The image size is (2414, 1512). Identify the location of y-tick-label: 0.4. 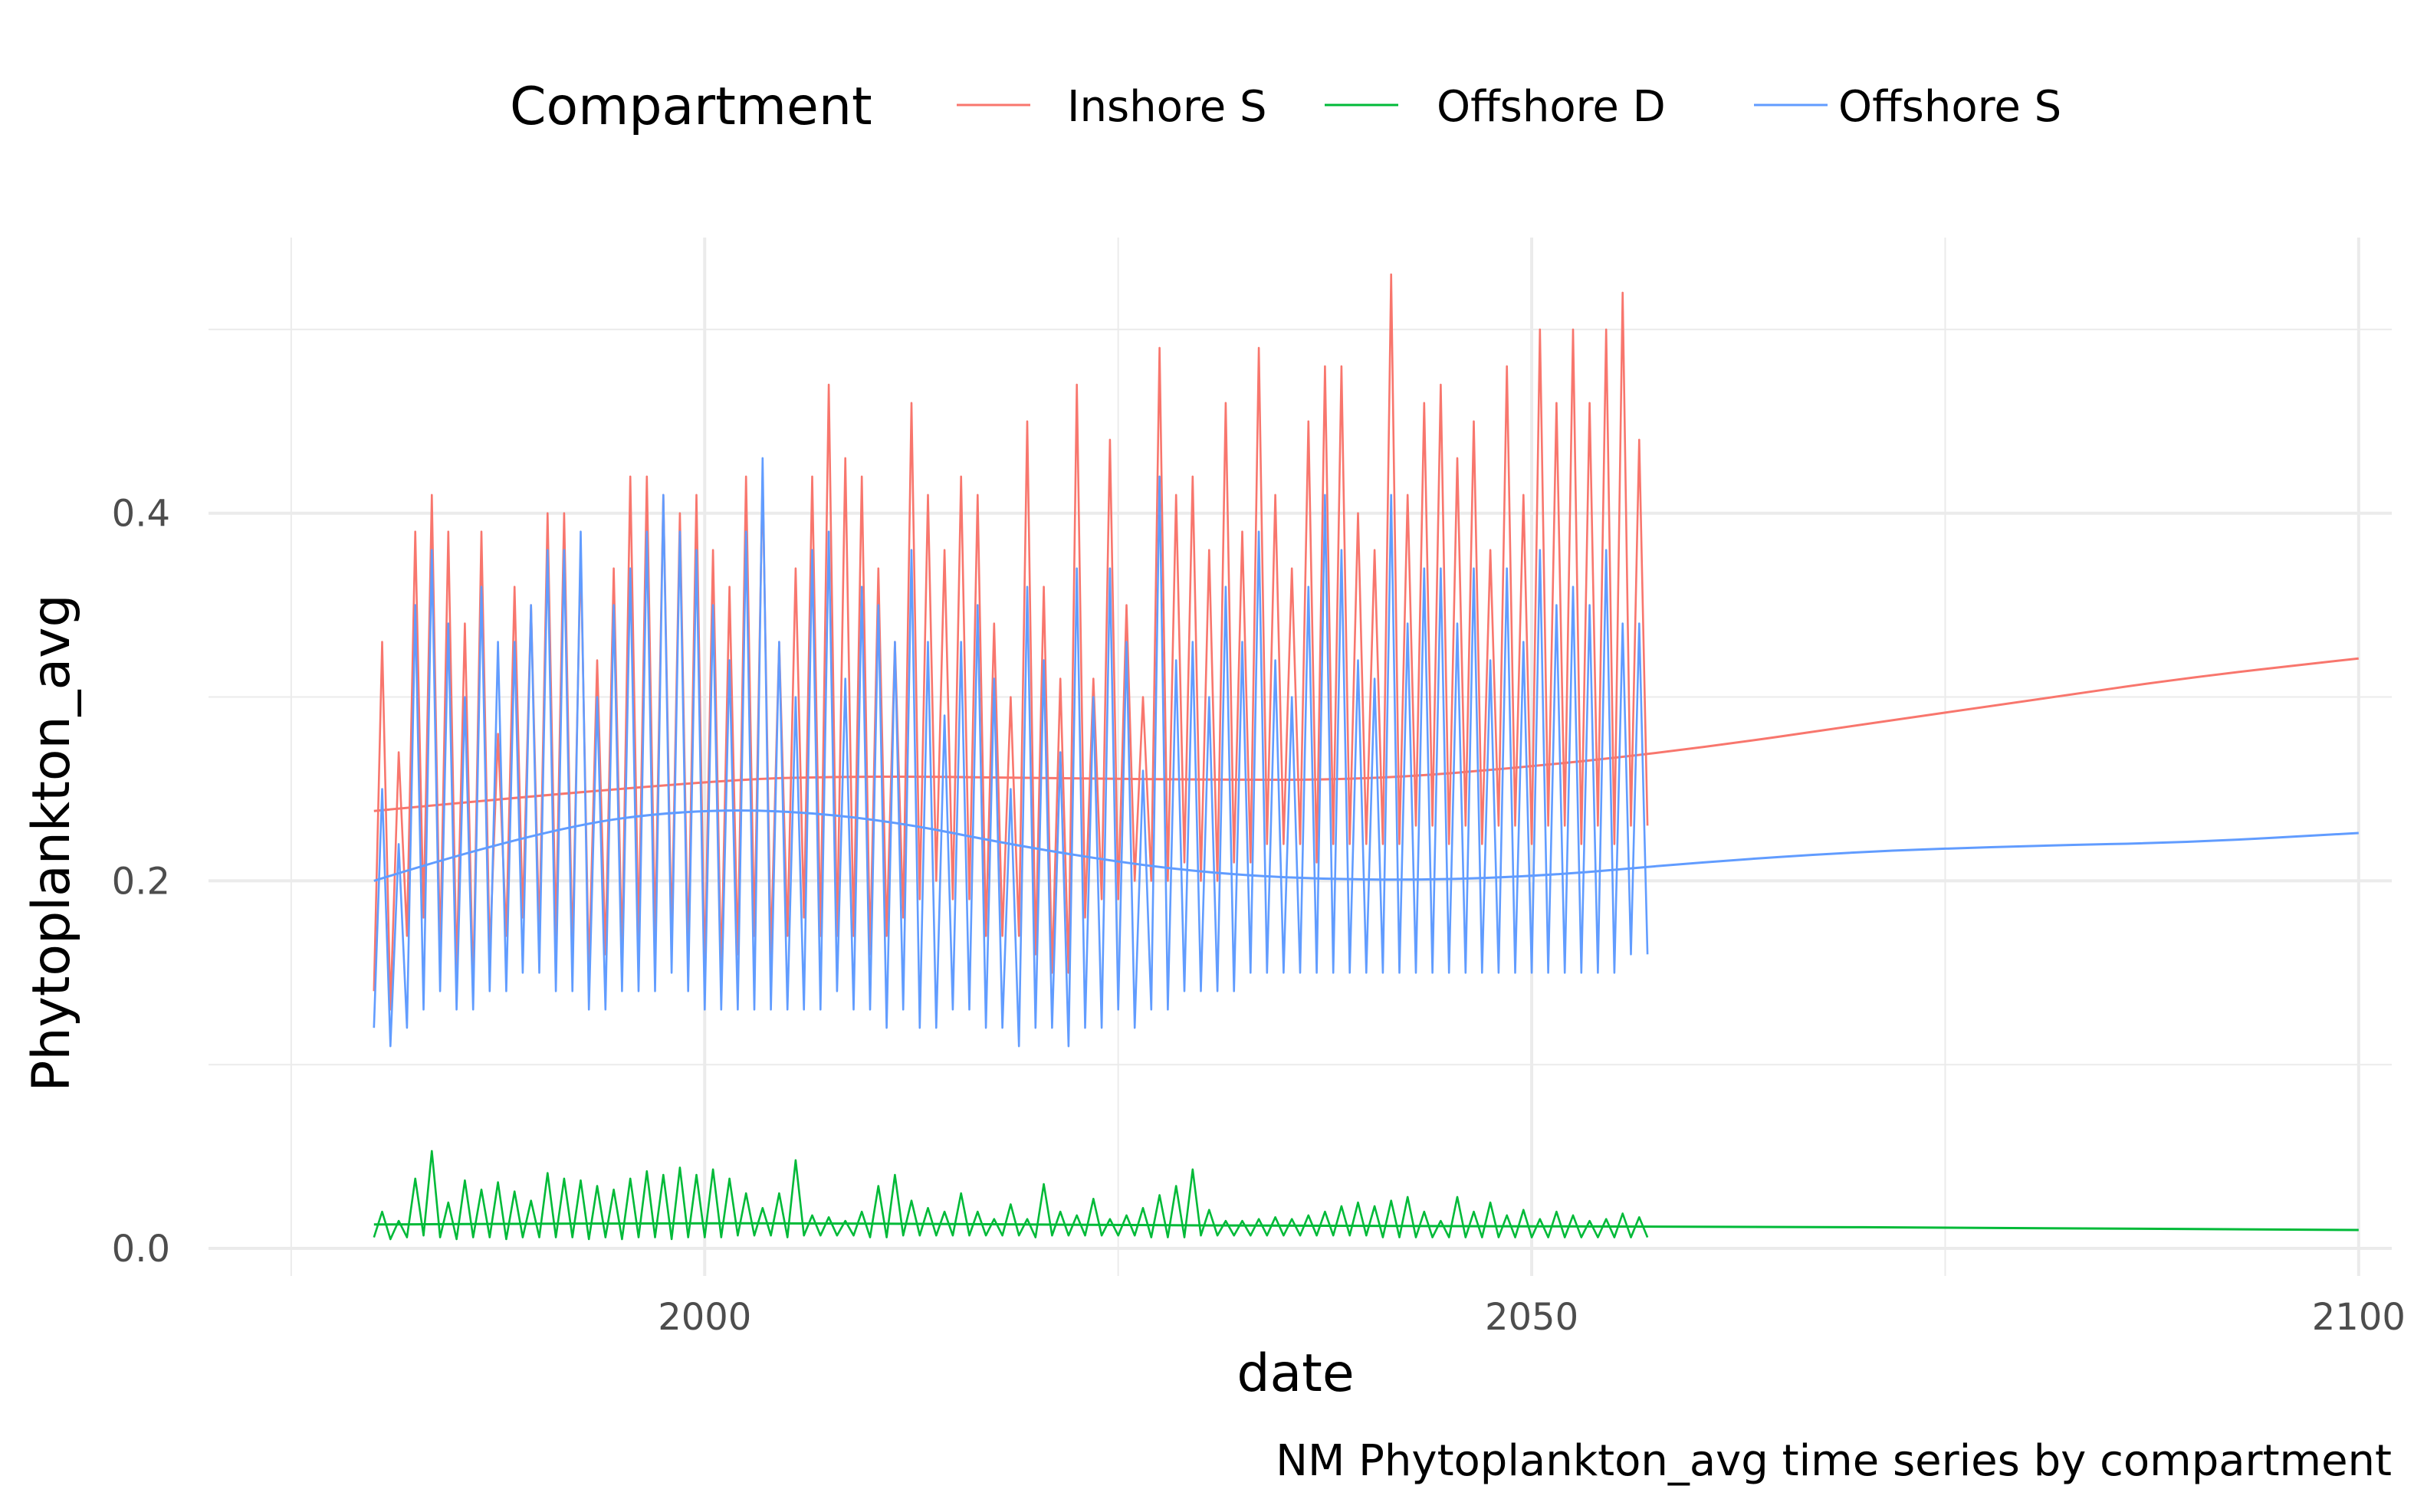
(141, 515).